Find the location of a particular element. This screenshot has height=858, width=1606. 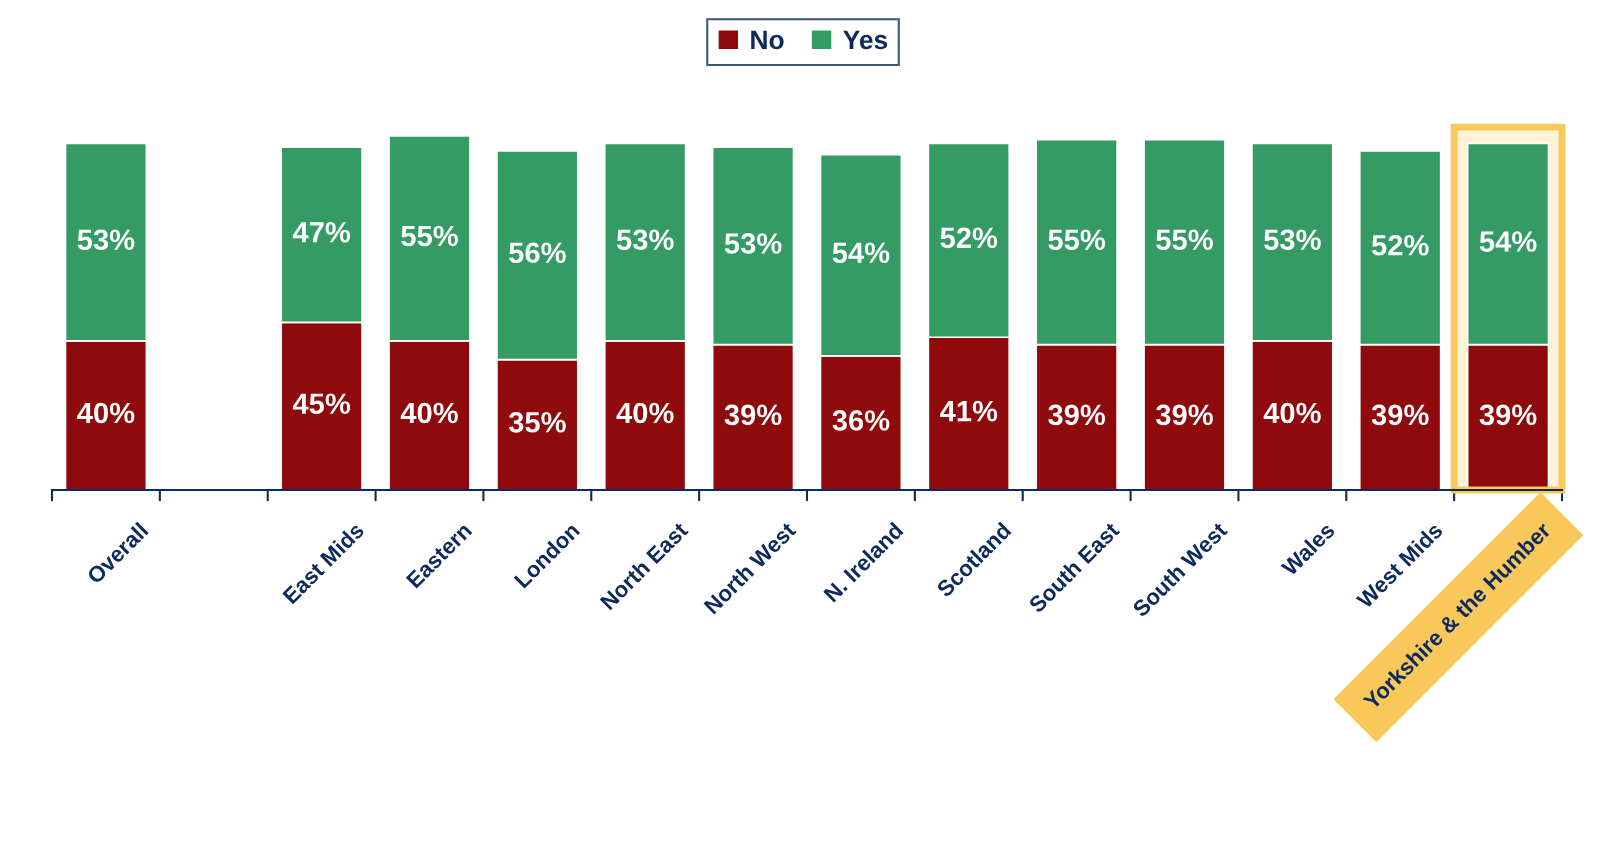

legend-label: Yes is located at coordinates (865, 40).